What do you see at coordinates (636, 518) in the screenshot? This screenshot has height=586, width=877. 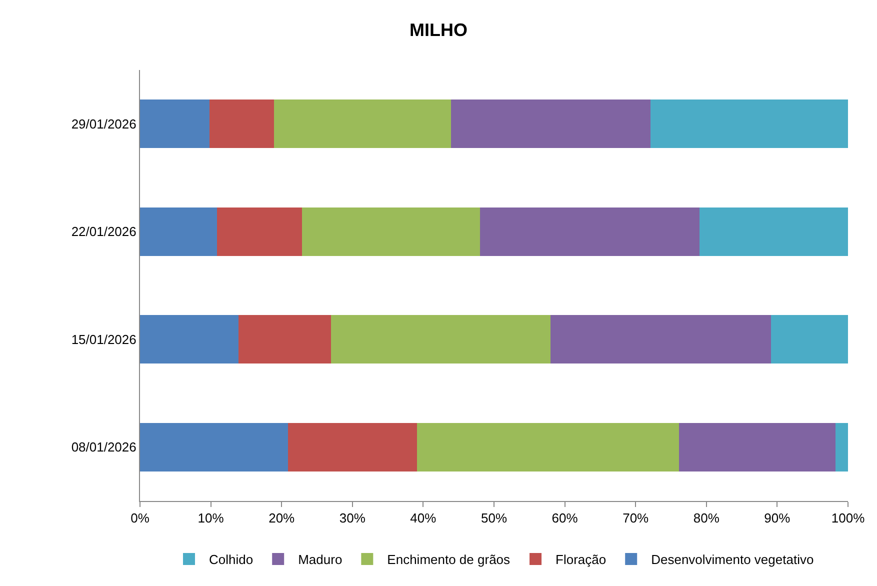 I see `x-tick-label: 70%` at bounding box center [636, 518].